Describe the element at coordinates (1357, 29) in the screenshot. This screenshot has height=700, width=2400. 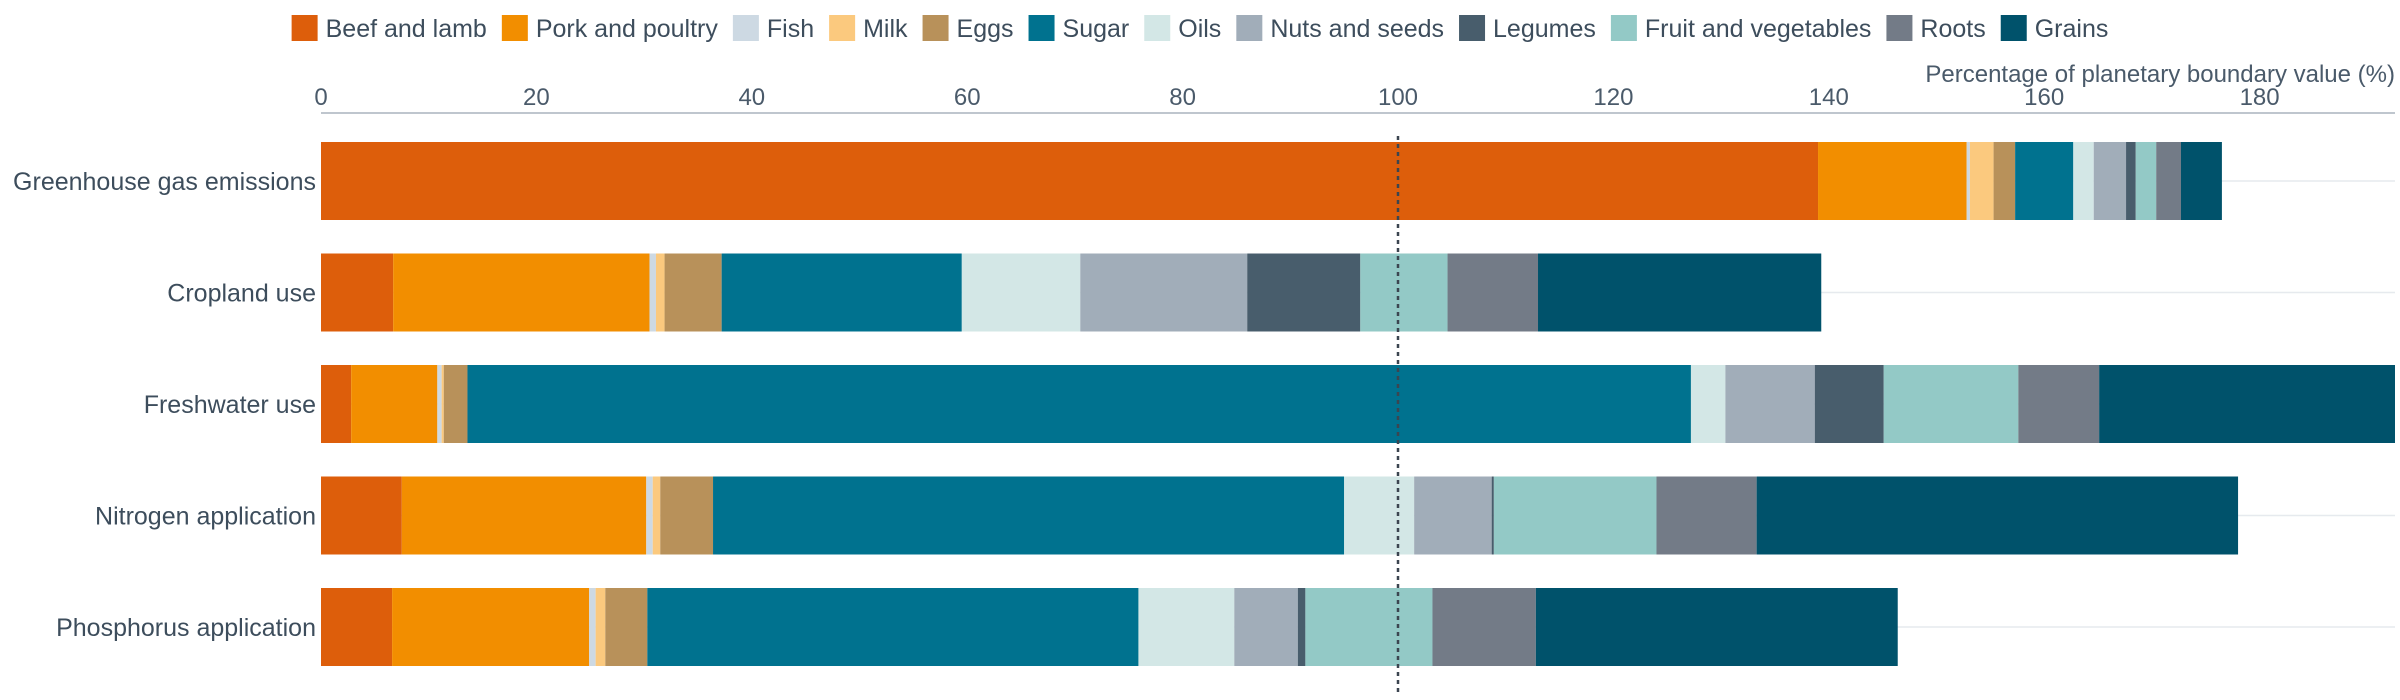
I see `legend-label: Nuts and seeds` at that location.